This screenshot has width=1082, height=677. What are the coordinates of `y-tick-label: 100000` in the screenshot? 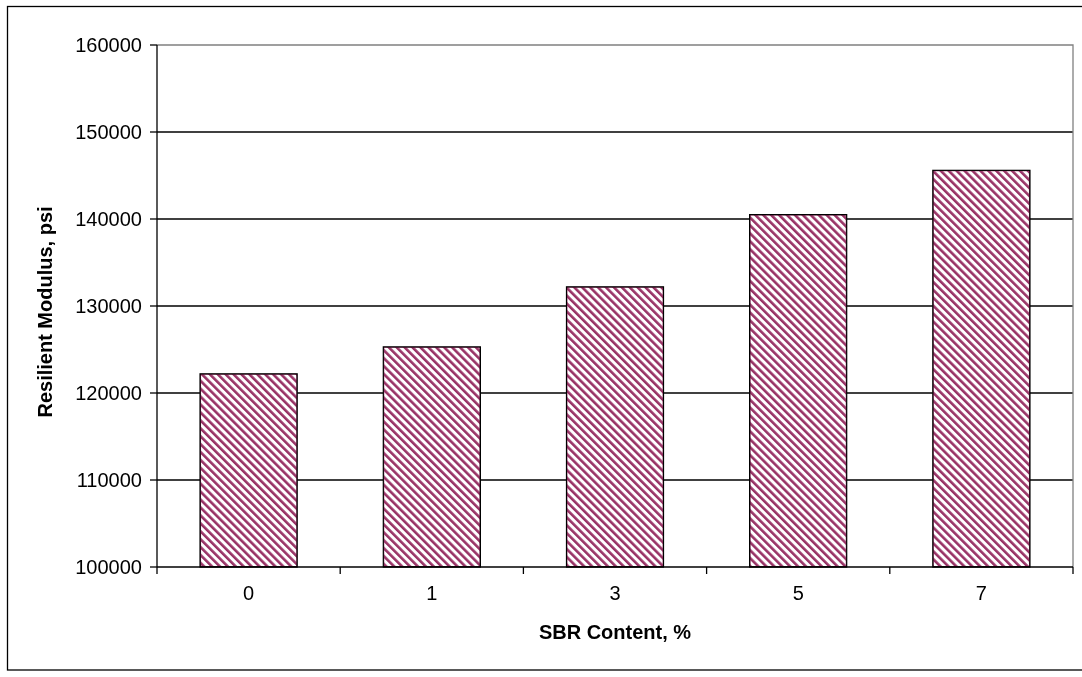 It's located at (108, 567).